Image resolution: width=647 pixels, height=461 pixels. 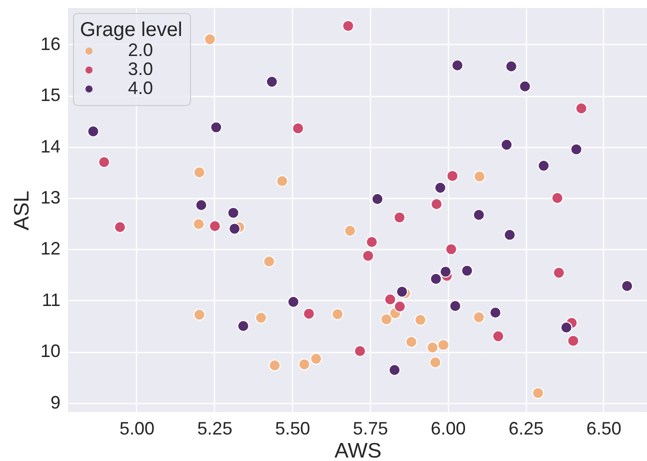 I want to click on legend-label: 4.0, so click(x=141, y=88).